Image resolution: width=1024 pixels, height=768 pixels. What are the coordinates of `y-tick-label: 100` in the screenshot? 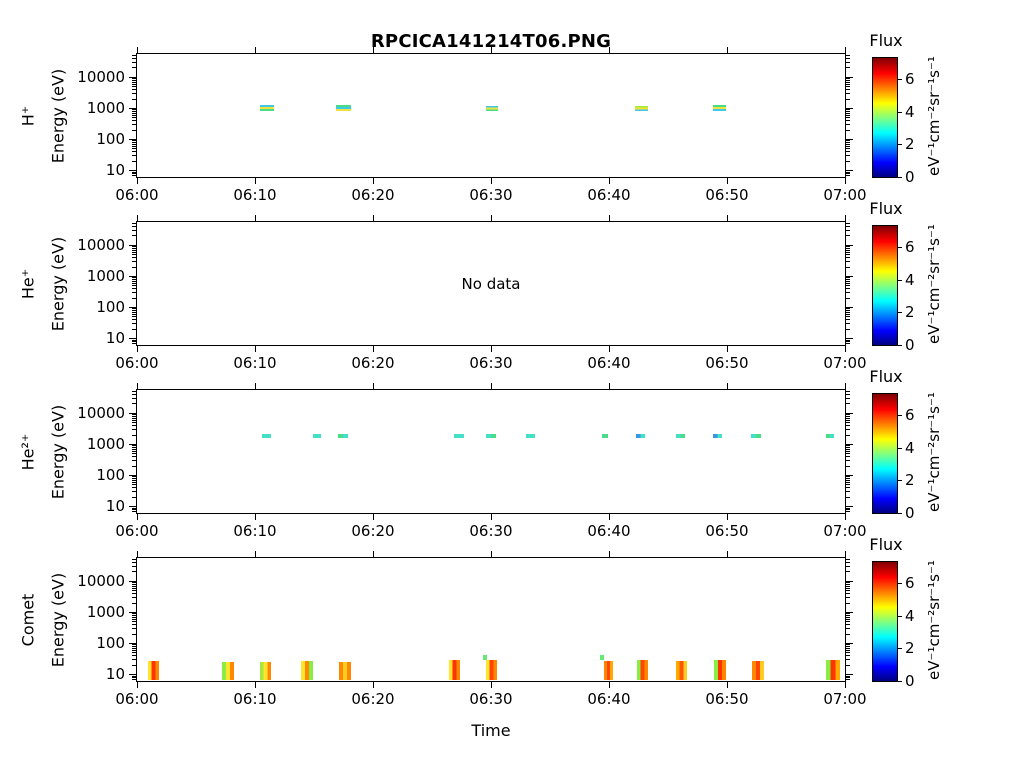 It's located at (110, 307).